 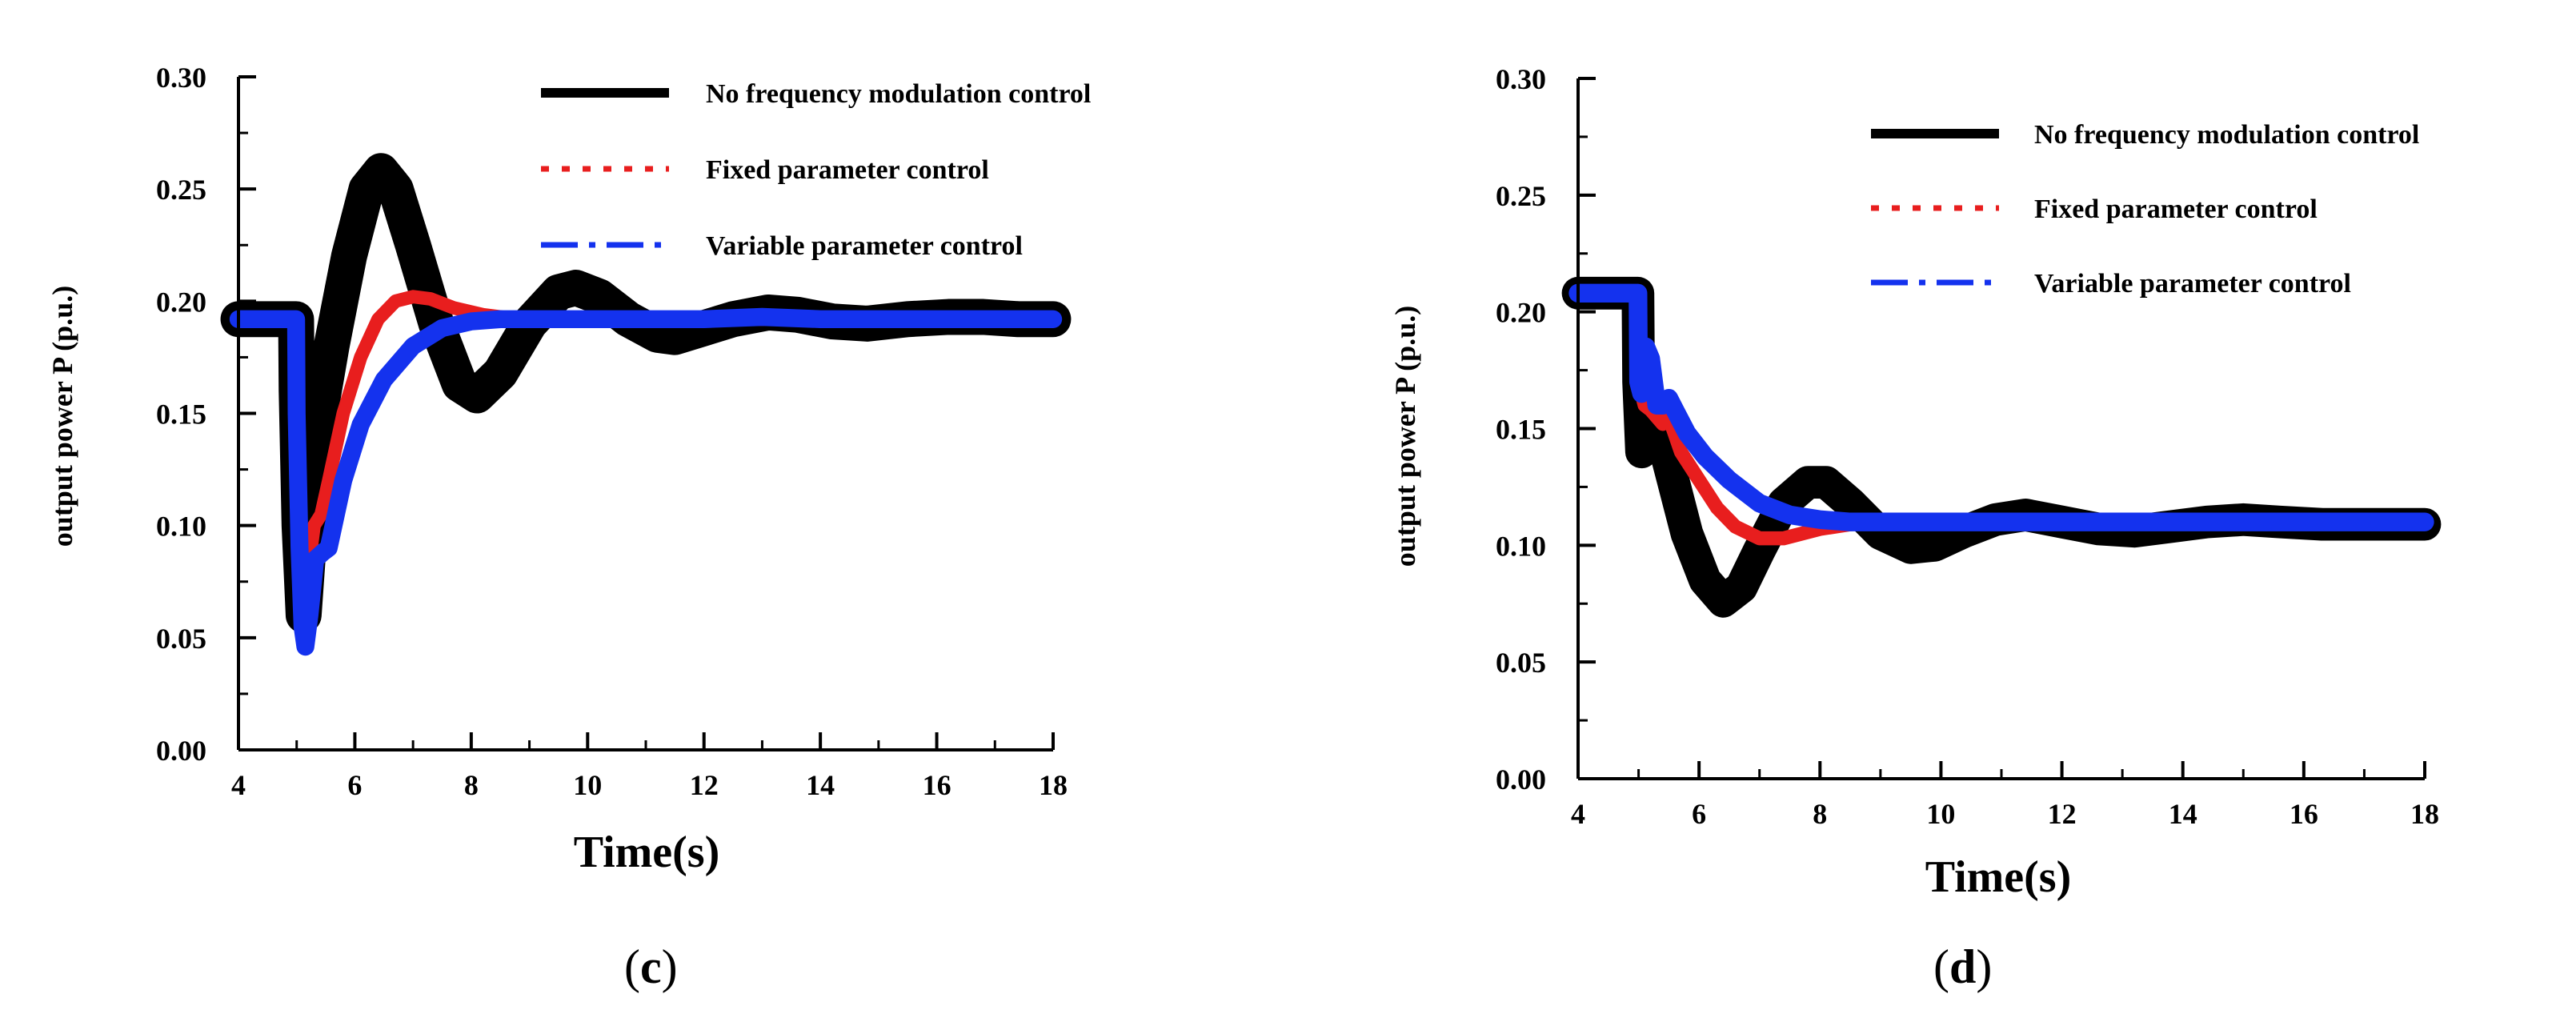 What do you see at coordinates (1998, 877) in the screenshot?
I see `x-axis-label-d: Time(s)` at bounding box center [1998, 877].